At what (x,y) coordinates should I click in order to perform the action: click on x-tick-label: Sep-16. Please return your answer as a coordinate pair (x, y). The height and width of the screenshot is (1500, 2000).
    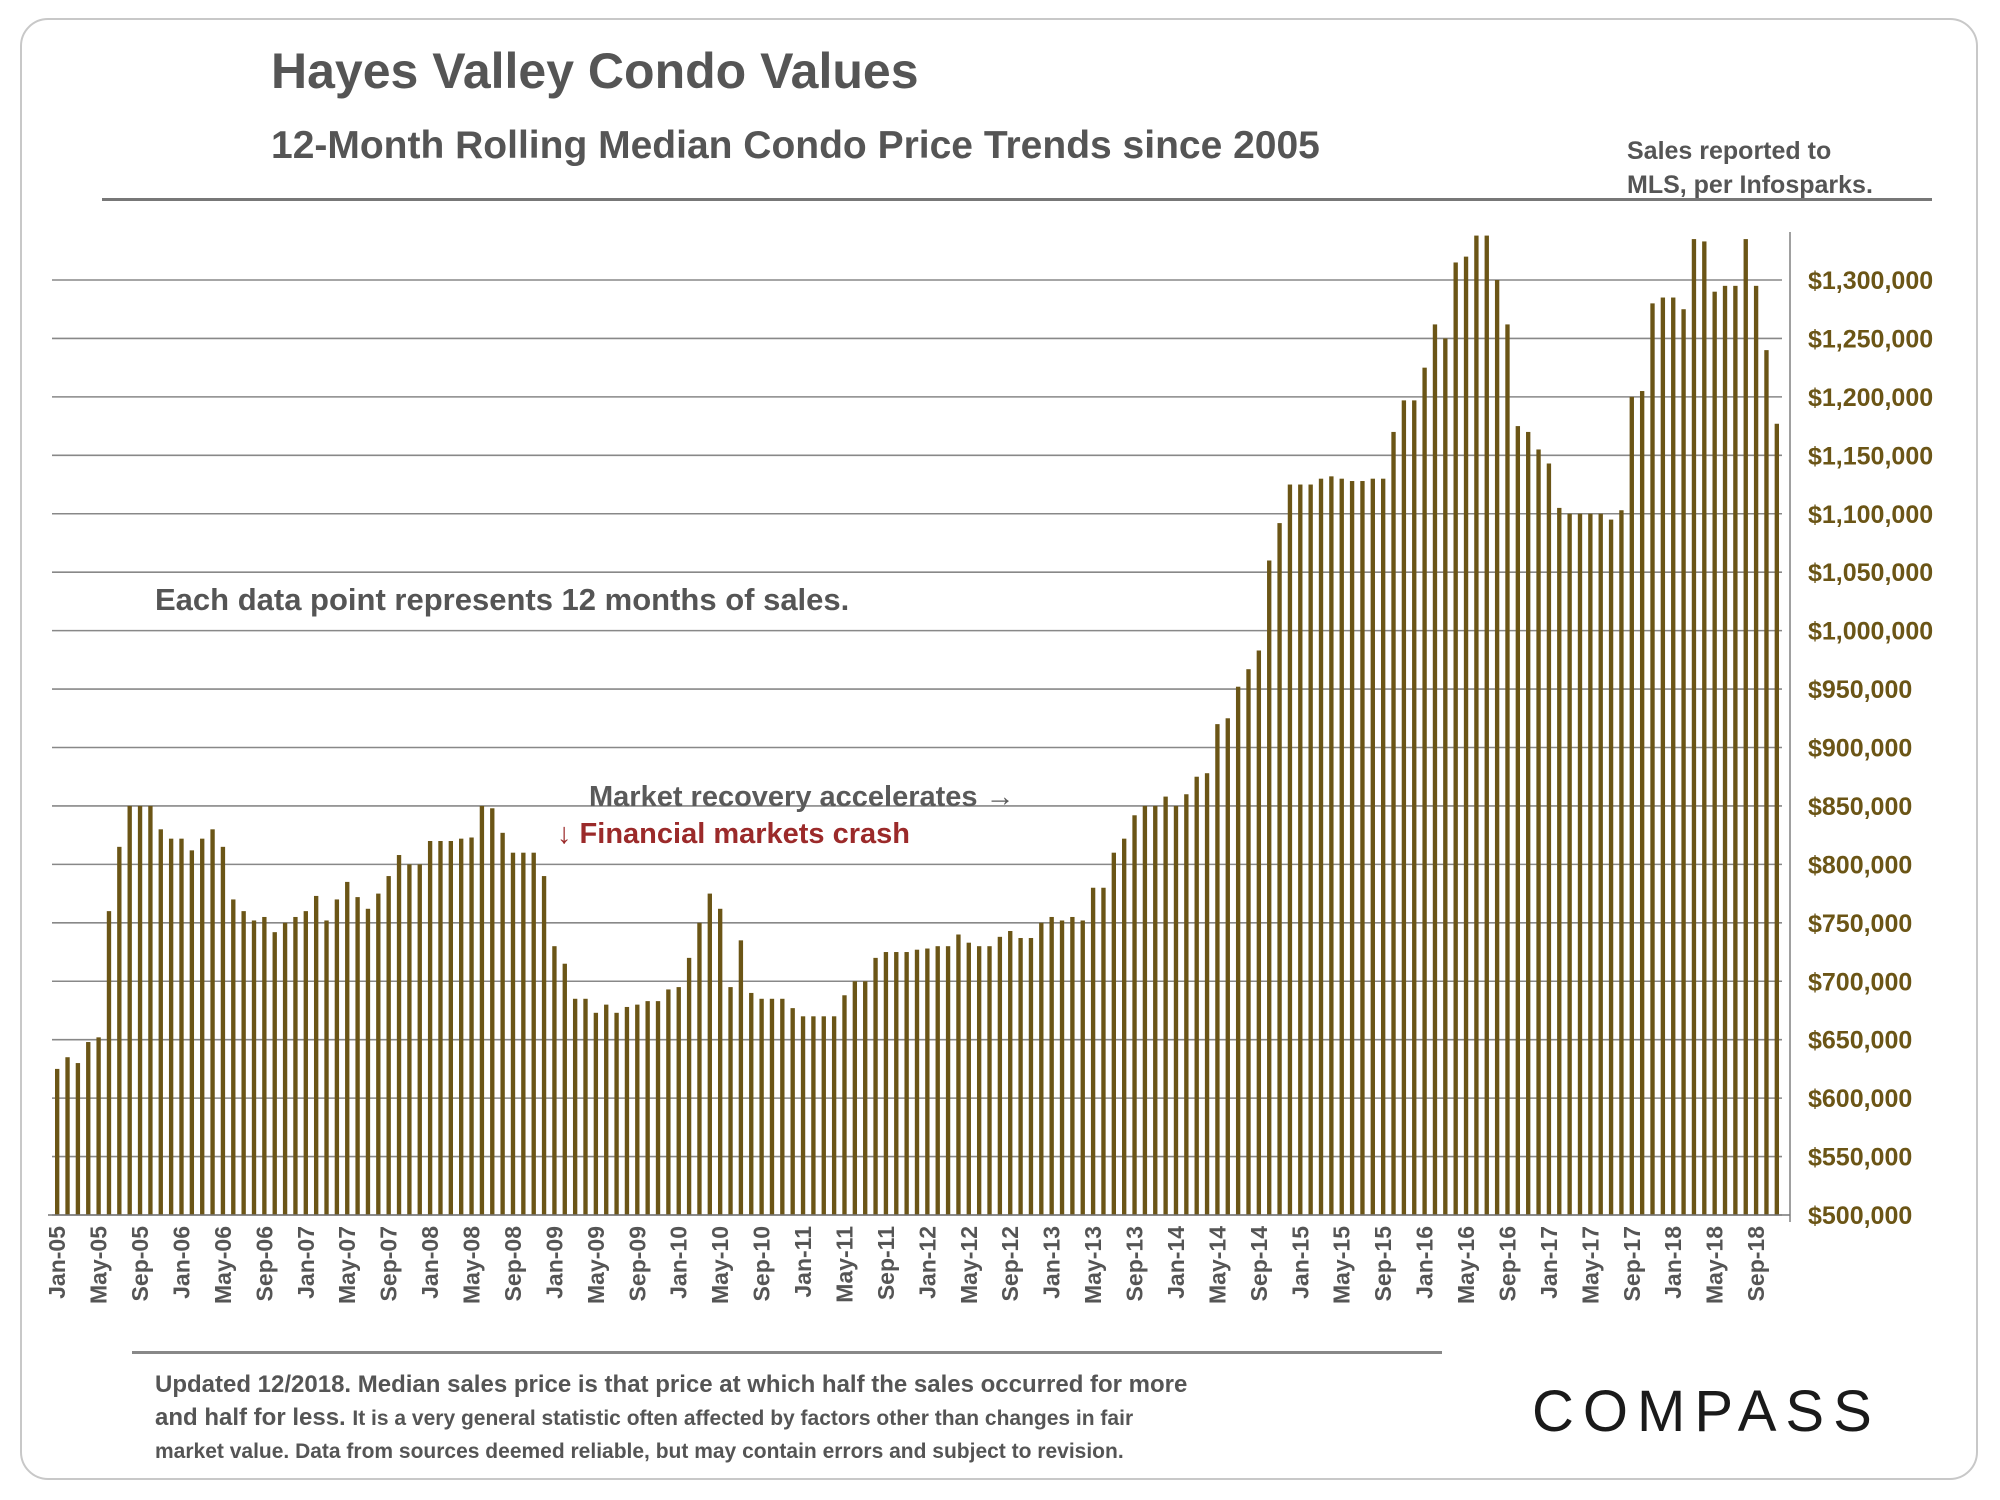
    Looking at the image, I should click on (1507, 1263).